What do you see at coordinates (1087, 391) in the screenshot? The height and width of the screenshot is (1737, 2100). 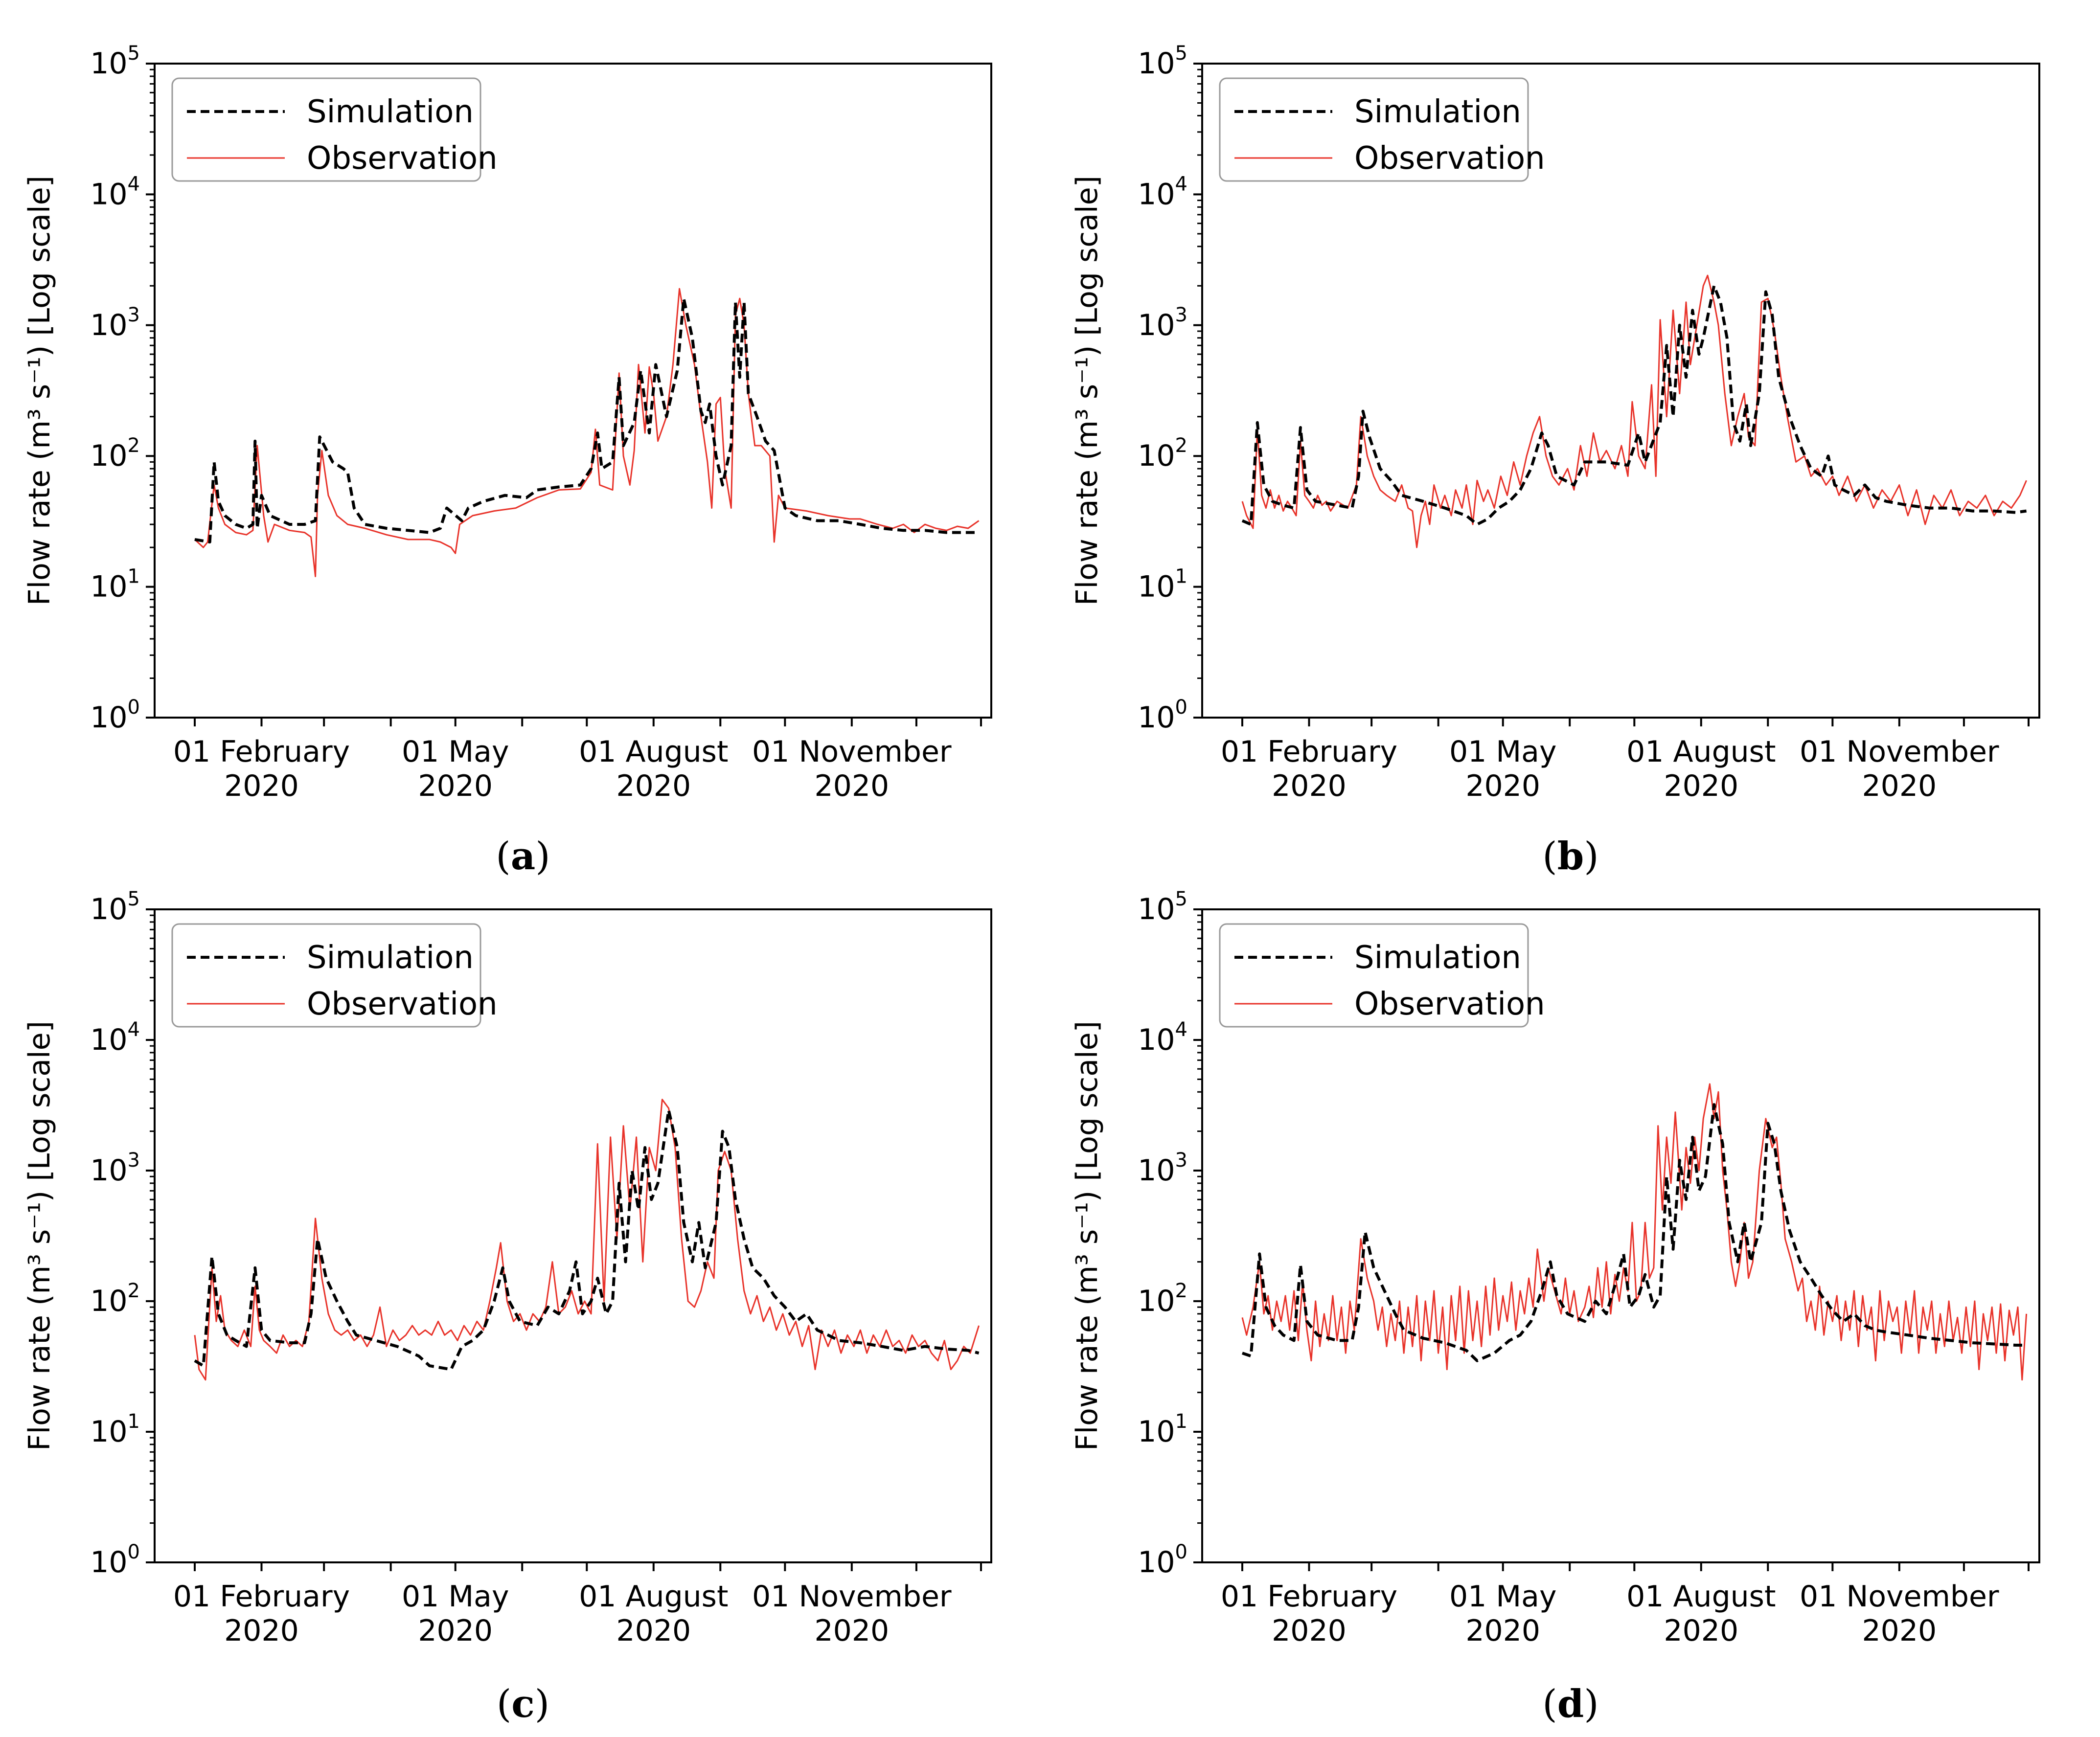 I see `y-axis-title-b: Flow rate (m³ s⁻¹) [Log scale]` at bounding box center [1087, 391].